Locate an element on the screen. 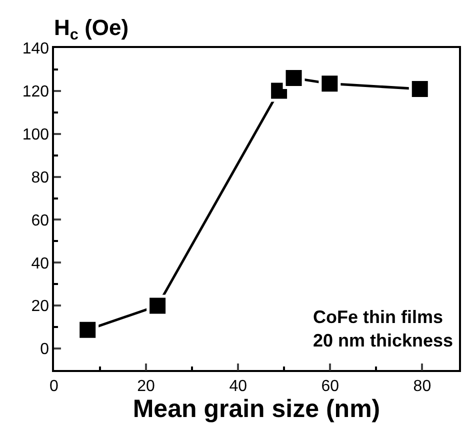 The height and width of the screenshot is (430, 463). annotation: CoFe thin films 20 nm thickness is located at coordinates (383, 328).